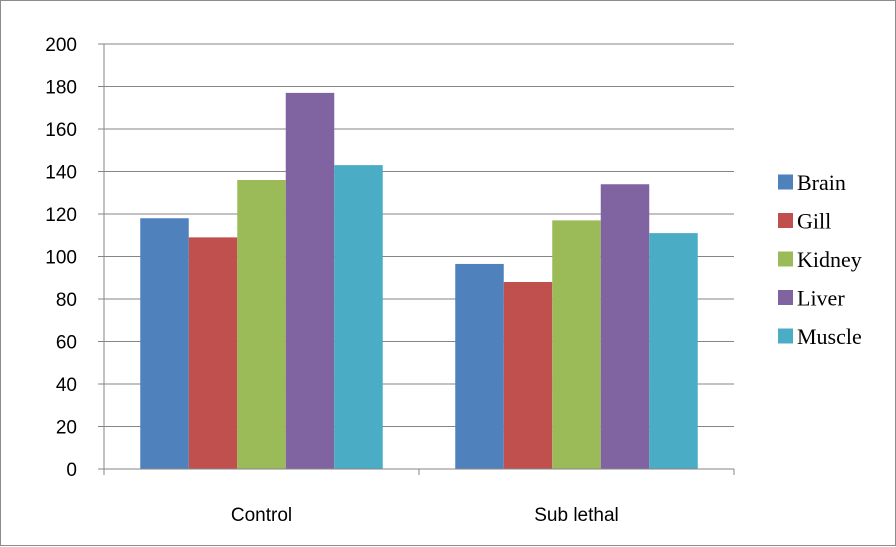 Image resolution: width=896 pixels, height=547 pixels. I want to click on y-tick-label: 120, so click(61, 215).